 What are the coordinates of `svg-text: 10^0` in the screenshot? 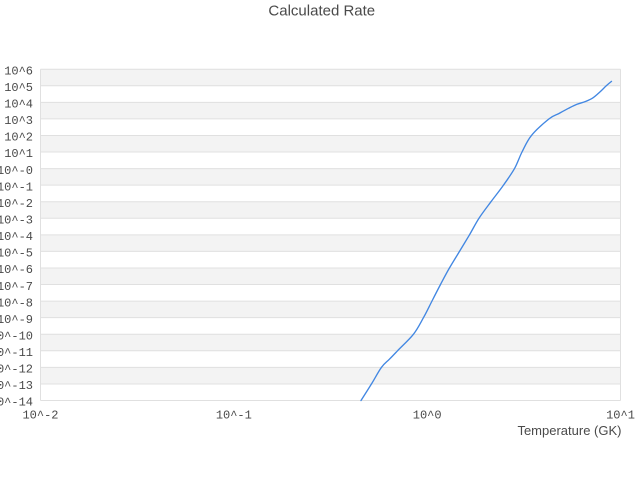 It's located at (427, 416).